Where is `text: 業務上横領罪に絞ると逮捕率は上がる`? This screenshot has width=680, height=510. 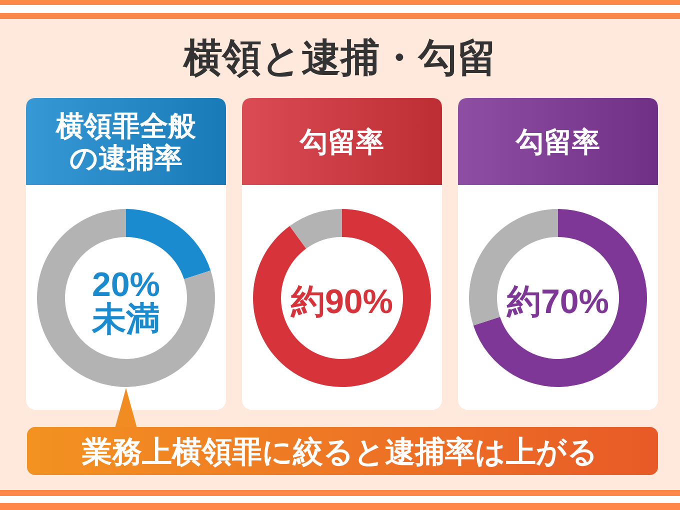 text: 業務上横領罪に絞ると逮捕率は上がる is located at coordinates (339, 451).